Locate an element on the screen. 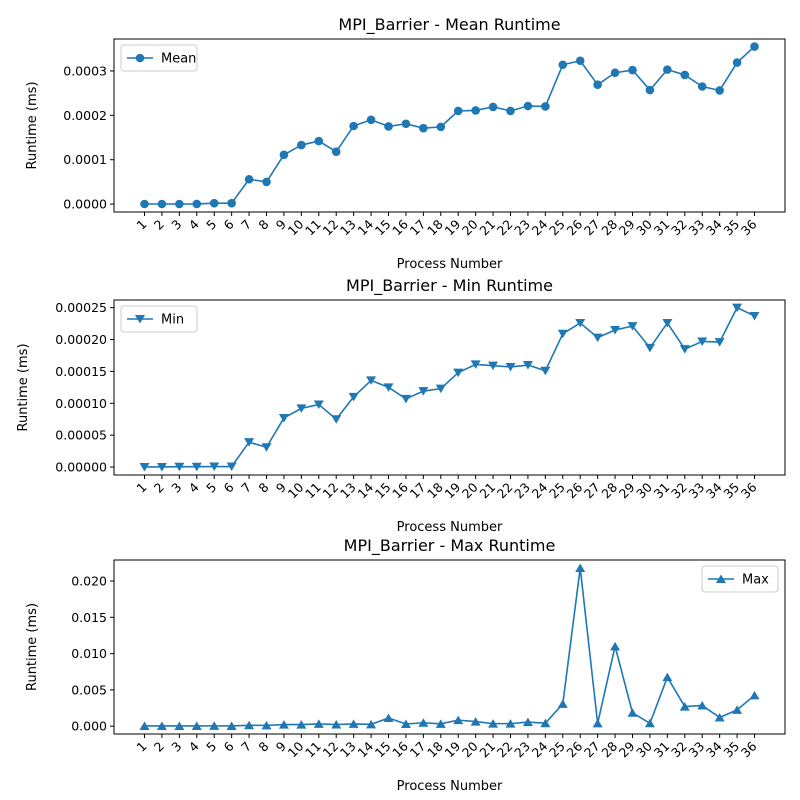 Image resolution: width=800 pixels, height=800 pixels. x-tick-label: 7 is located at coordinates (246, 747).